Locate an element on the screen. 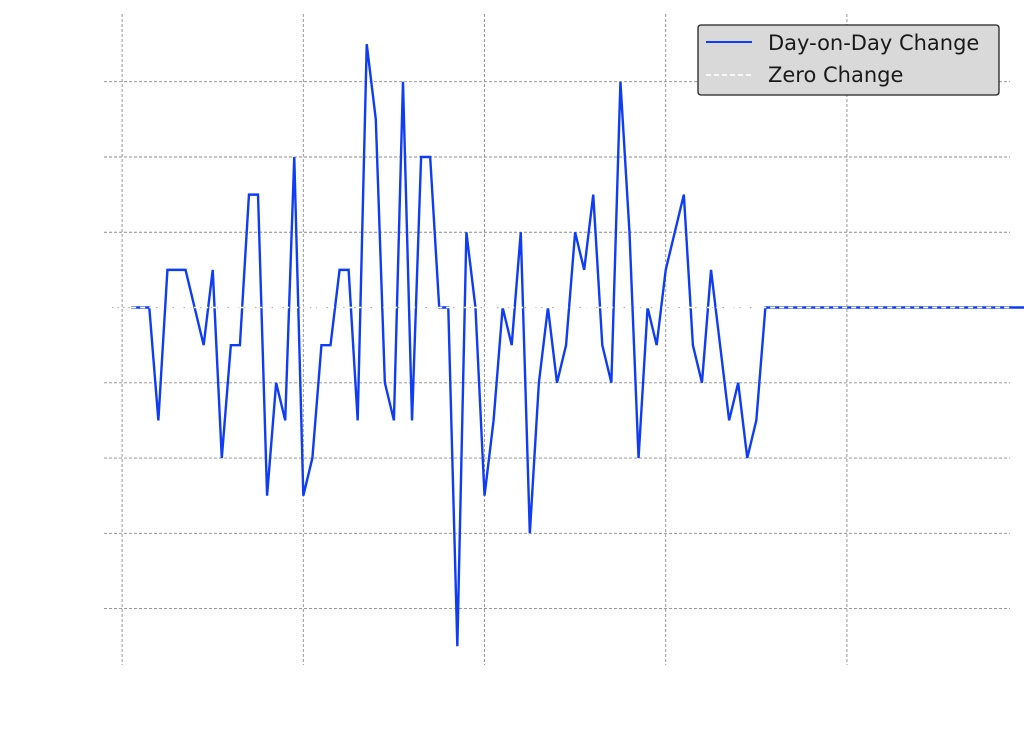 The height and width of the screenshot is (756, 1024). legend-label-zero-change: Zero Change is located at coordinates (835, 75).